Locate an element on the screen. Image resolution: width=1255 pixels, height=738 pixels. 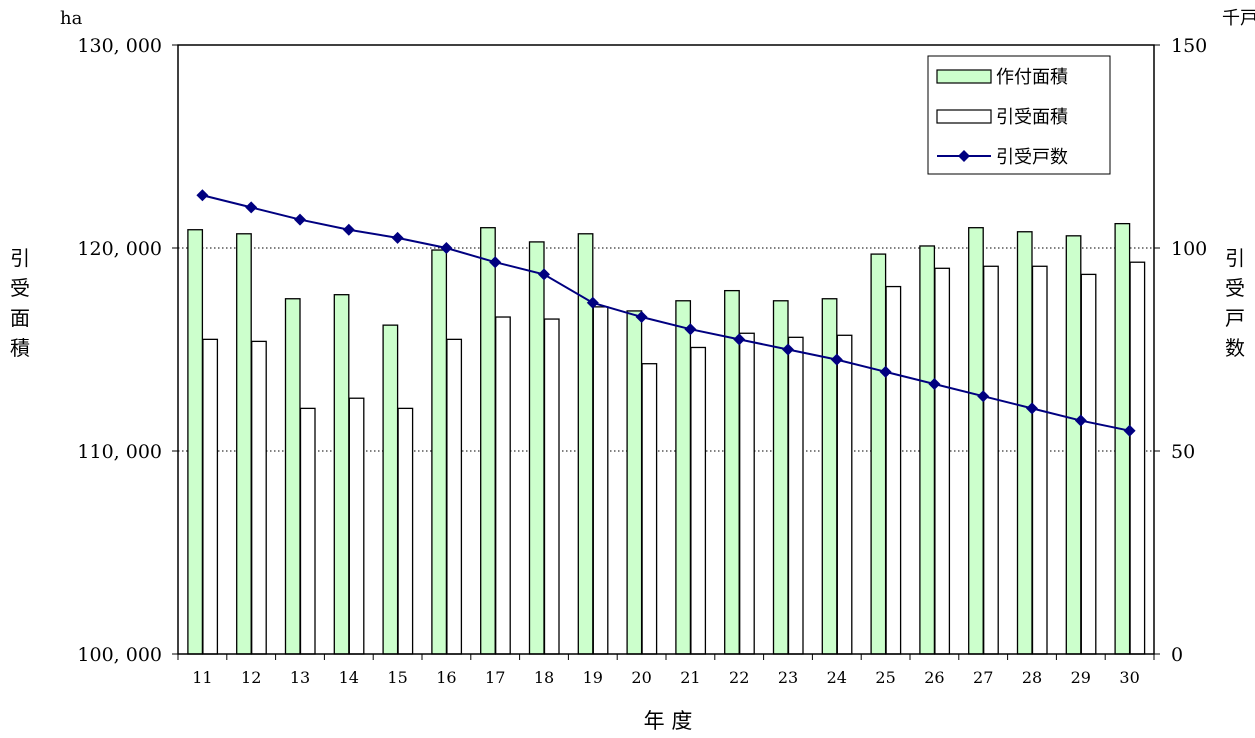
x-axis-tick-label: 30 is located at coordinates (1129, 677).